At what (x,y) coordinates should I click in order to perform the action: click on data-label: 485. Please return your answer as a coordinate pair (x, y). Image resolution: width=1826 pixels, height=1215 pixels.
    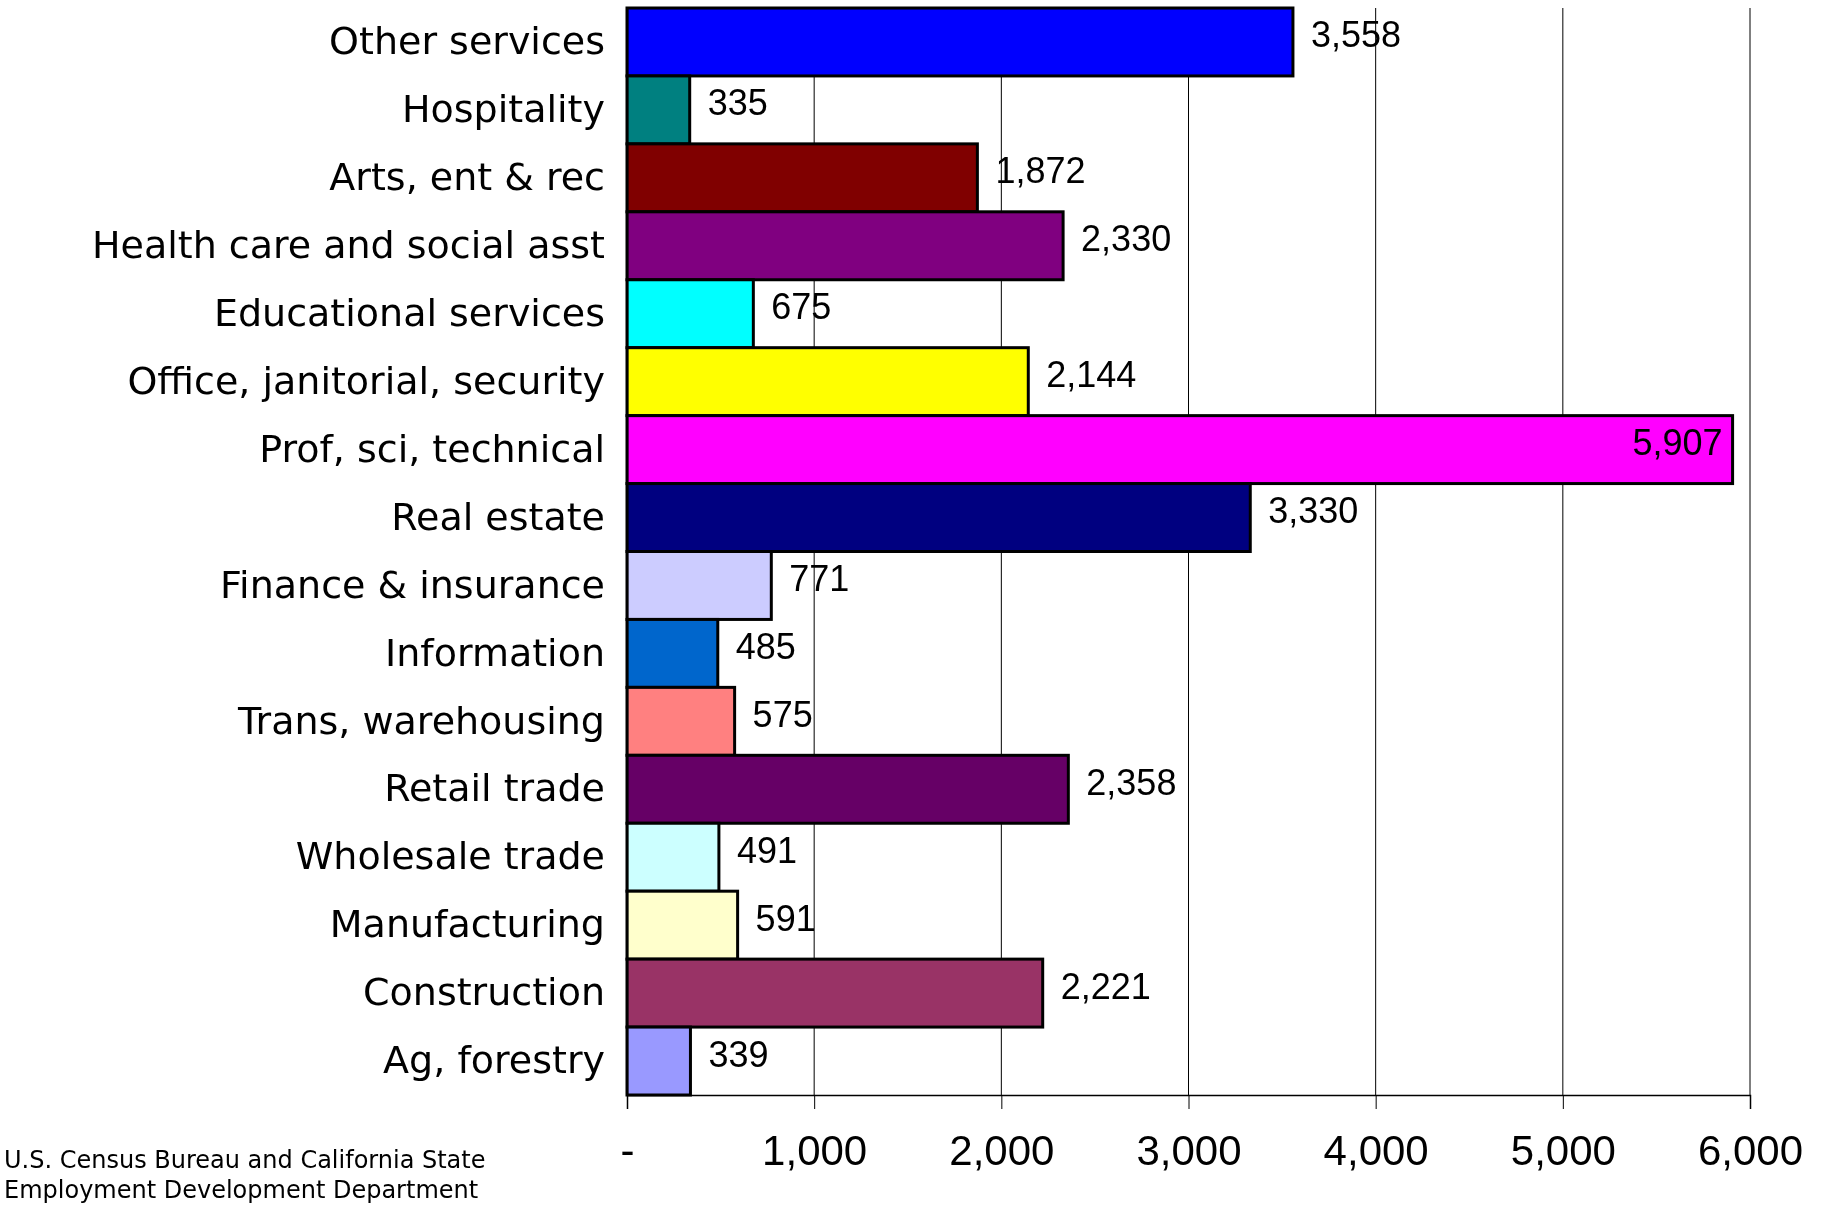
    Looking at the image, I should click on (765, 646).